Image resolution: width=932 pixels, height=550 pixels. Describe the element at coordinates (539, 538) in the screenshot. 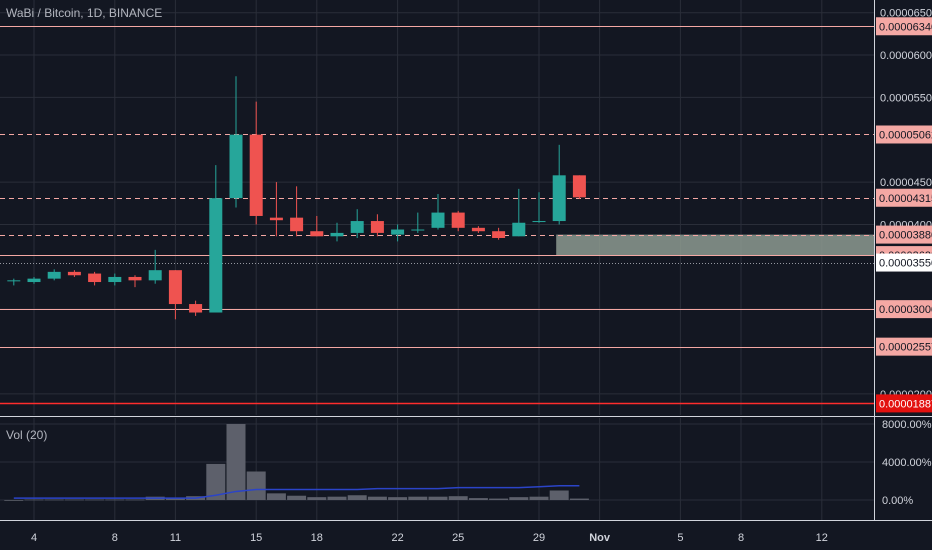

I see `time-tick-label: 29` at that location.